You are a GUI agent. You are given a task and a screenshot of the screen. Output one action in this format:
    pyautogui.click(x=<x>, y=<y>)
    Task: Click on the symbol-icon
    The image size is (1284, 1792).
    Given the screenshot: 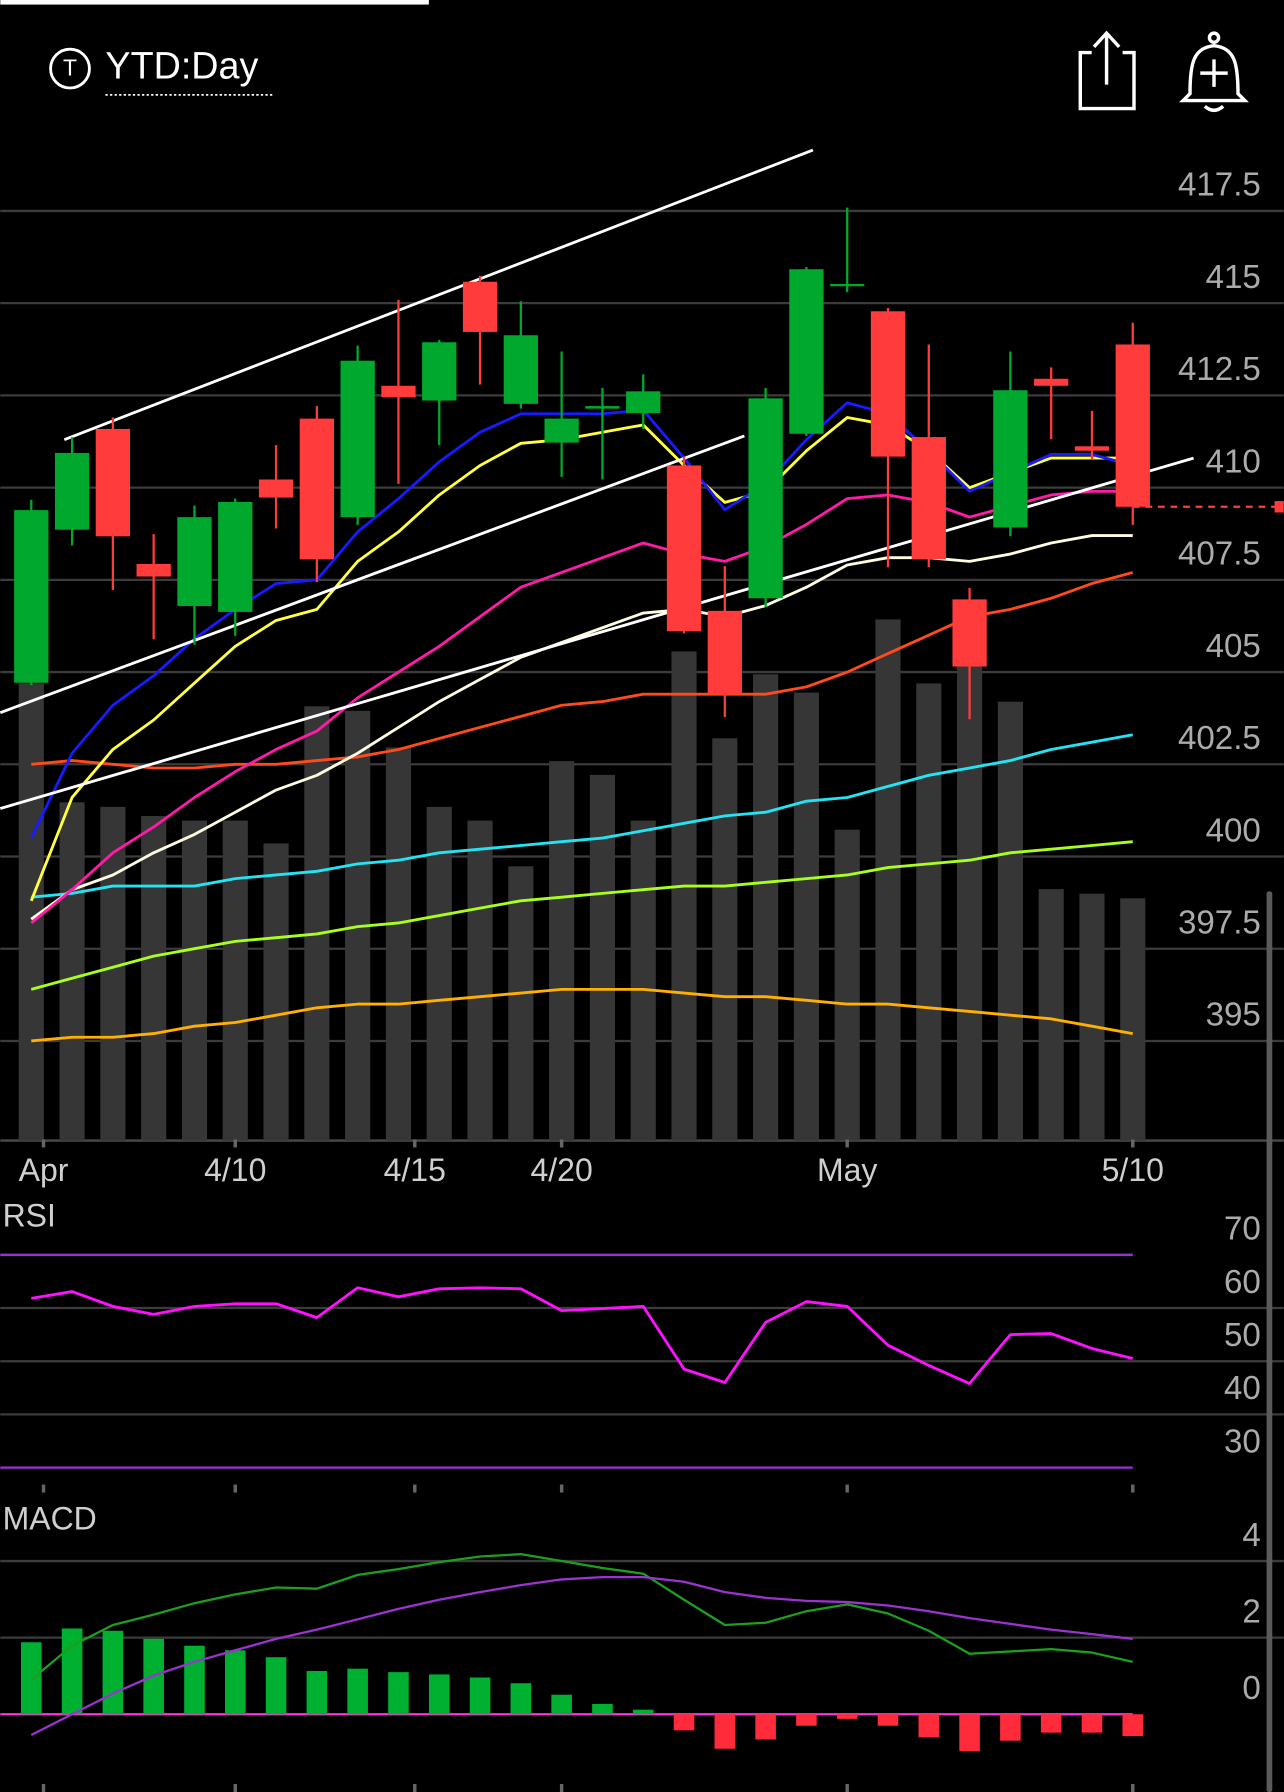 What is the action you would take?
    pyautogui.click(x=70, y=68)
    